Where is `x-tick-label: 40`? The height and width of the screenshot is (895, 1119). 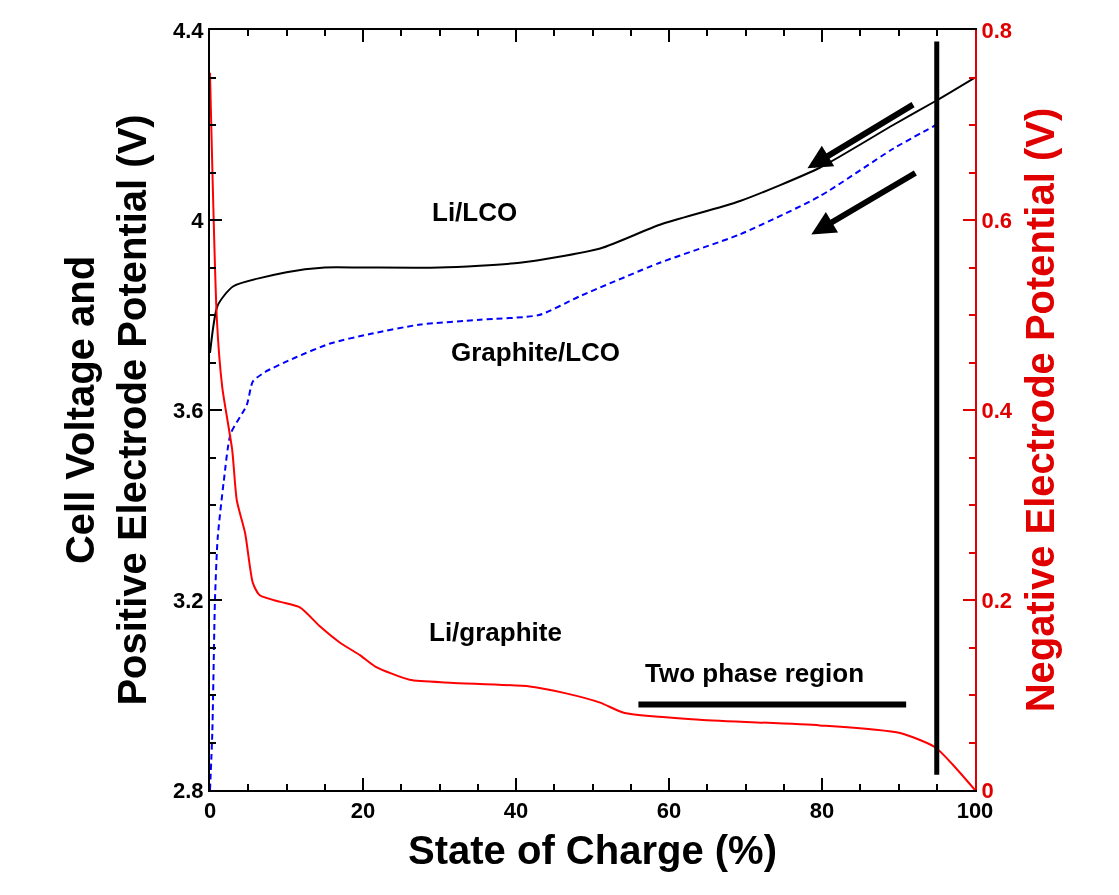
x-tick-label: 40 is located at coordinates (516, 811).